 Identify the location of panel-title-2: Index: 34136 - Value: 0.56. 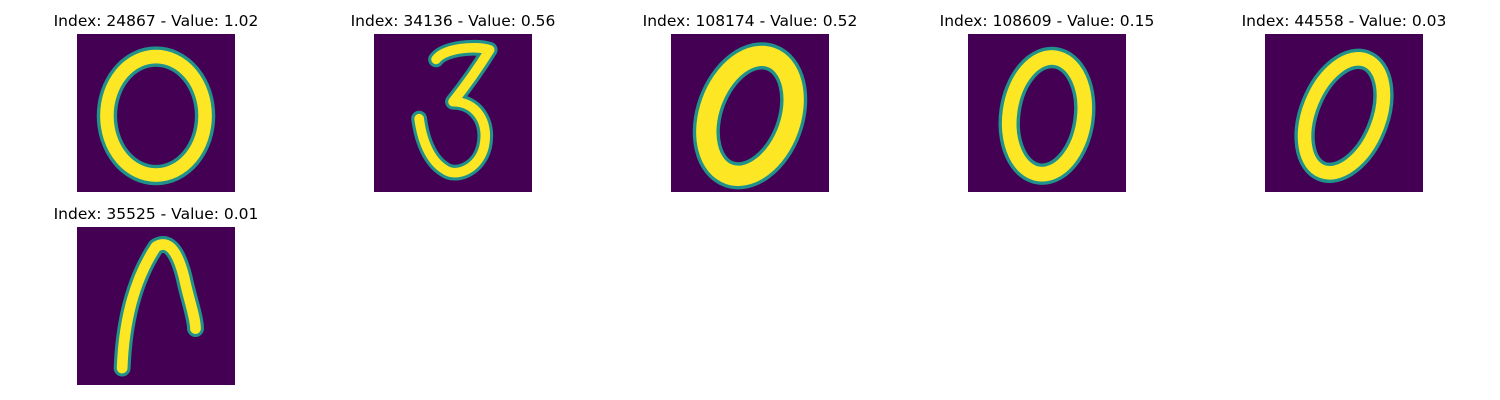
(453, 21).